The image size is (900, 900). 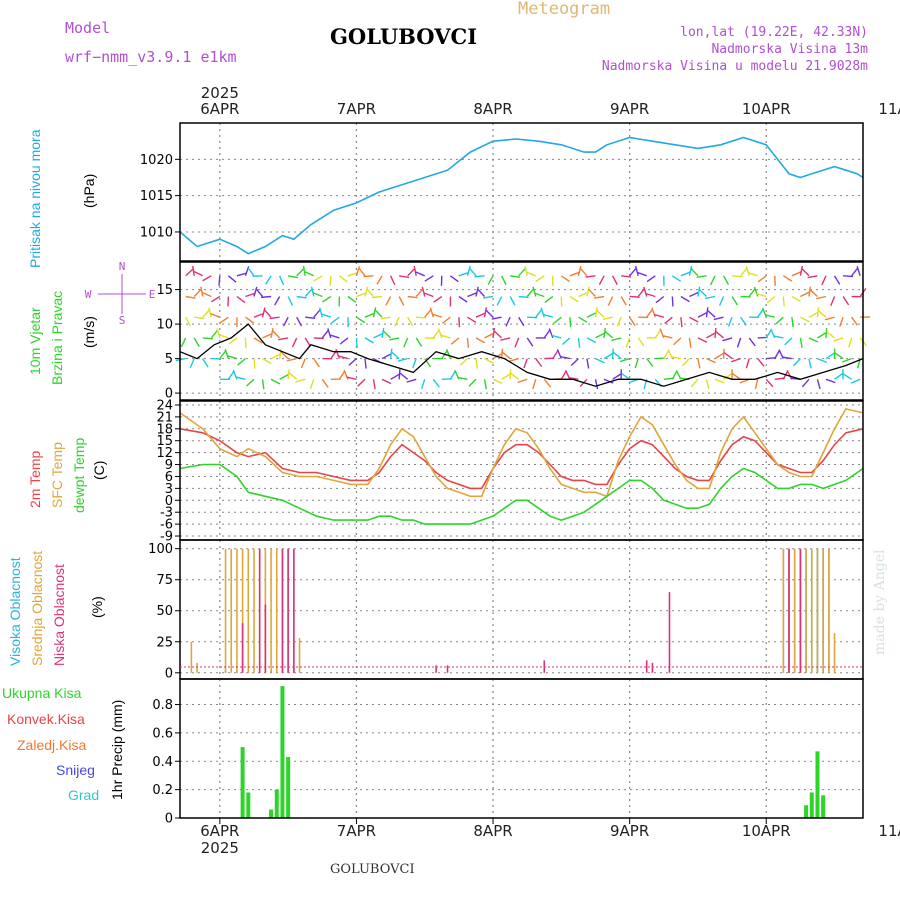 I want to click on y-tick-label: 10, so click(x=164, y=325).